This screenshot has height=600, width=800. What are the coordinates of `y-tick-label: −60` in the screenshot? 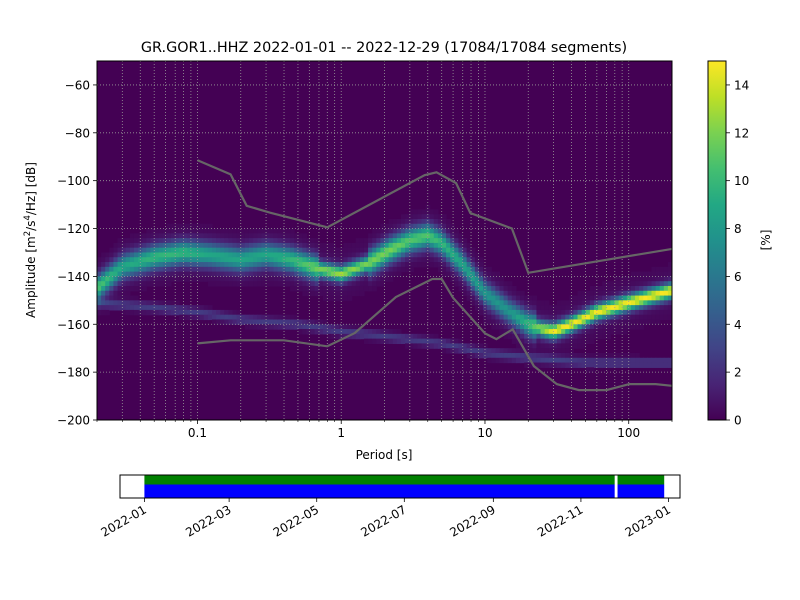 It's located at (77, 85).